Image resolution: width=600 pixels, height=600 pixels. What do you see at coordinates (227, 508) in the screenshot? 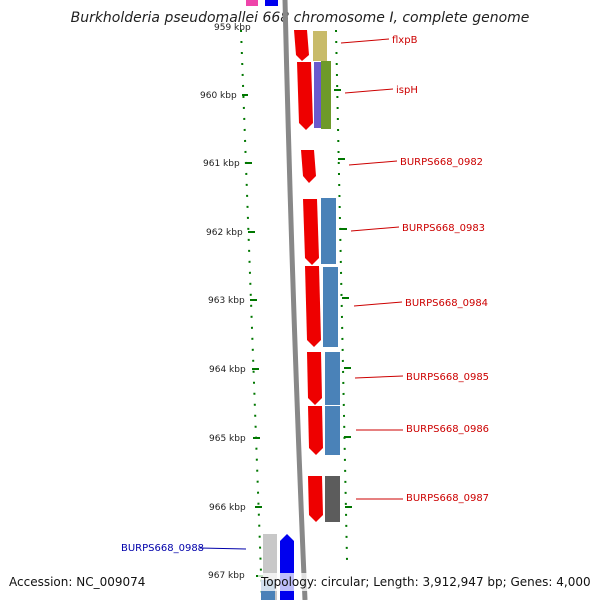
I see `tick-label-966: 966 kbp` at bounding box center [227, 508].